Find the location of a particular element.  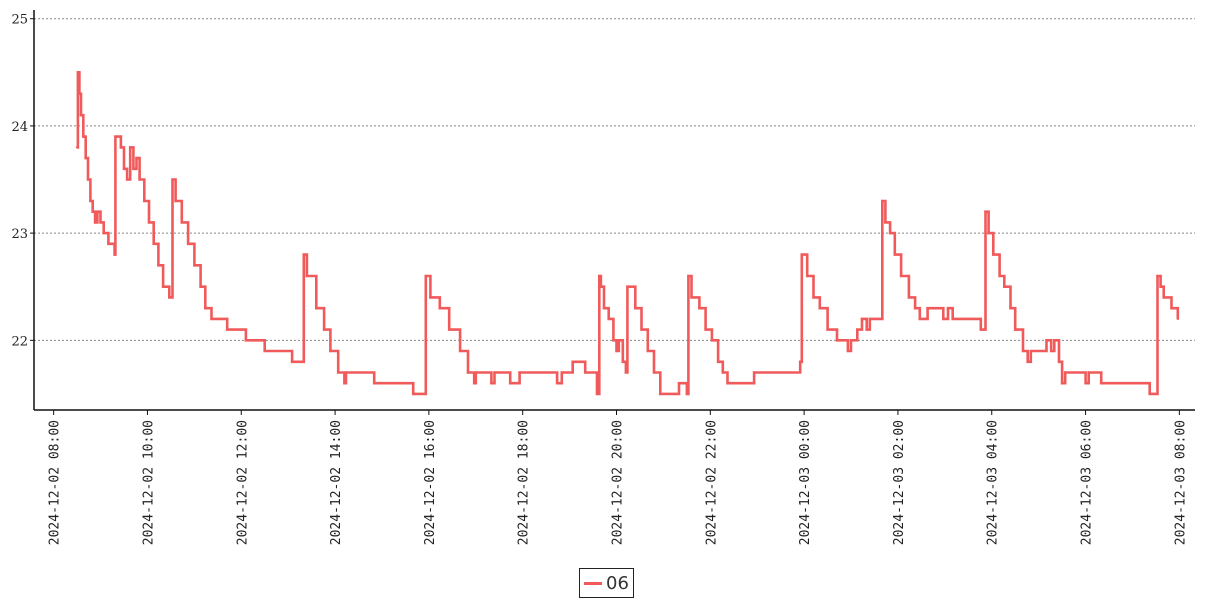

y-tick-label: 23 is located at coordinates (19, 234).